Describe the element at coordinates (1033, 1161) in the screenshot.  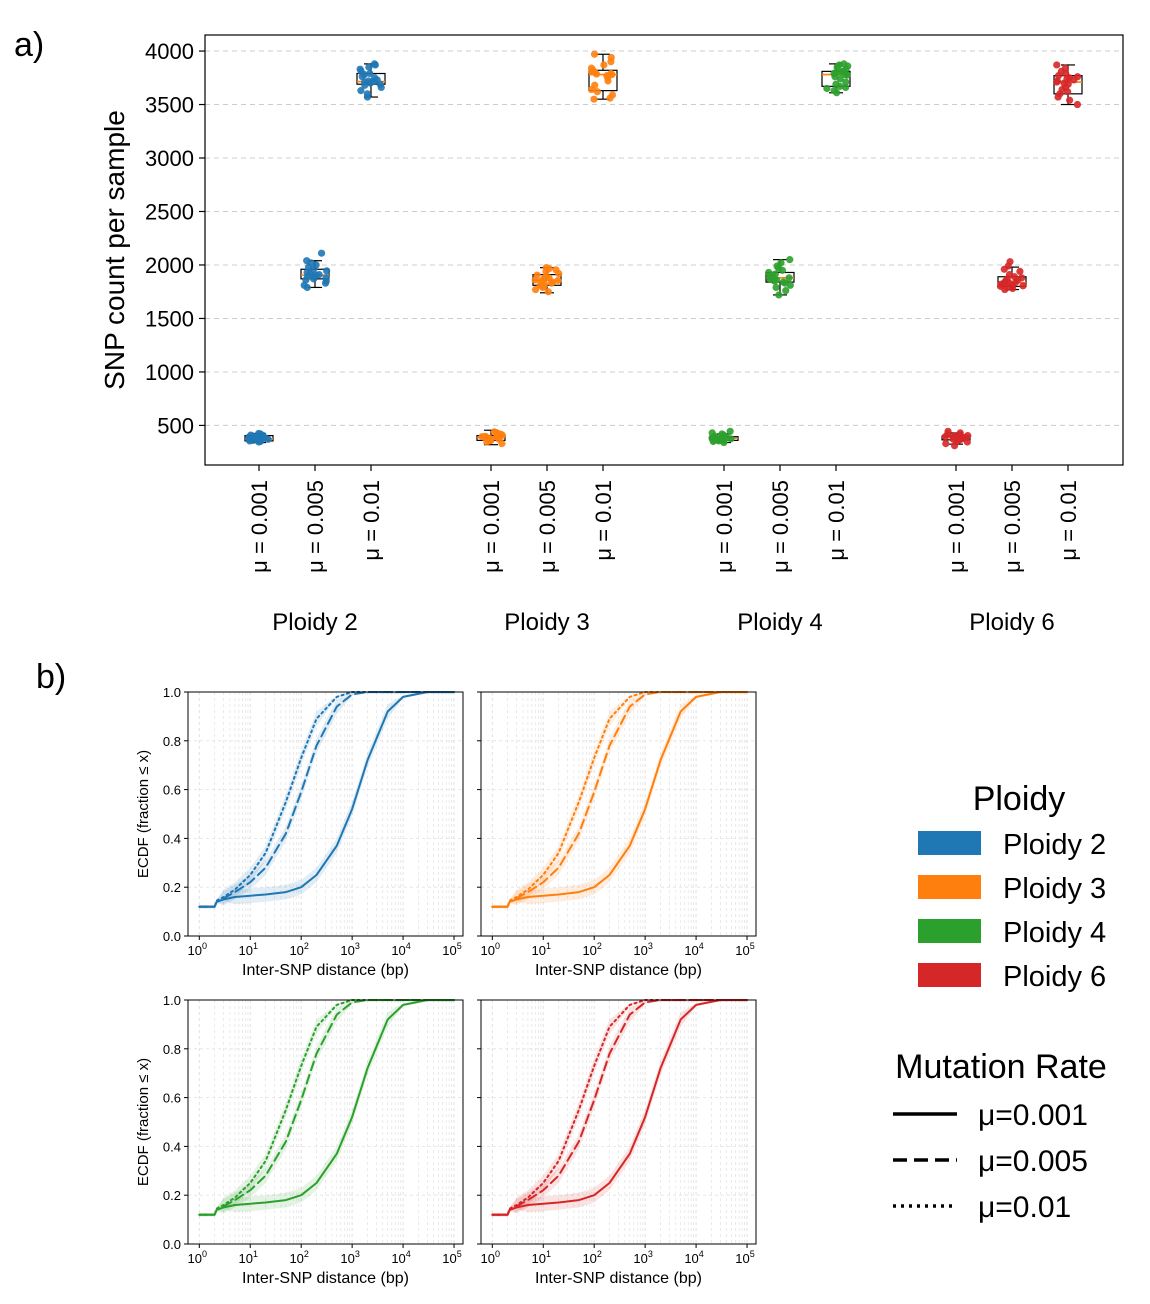
I see `legend-label-mu-1: μ=0.005` at that location.